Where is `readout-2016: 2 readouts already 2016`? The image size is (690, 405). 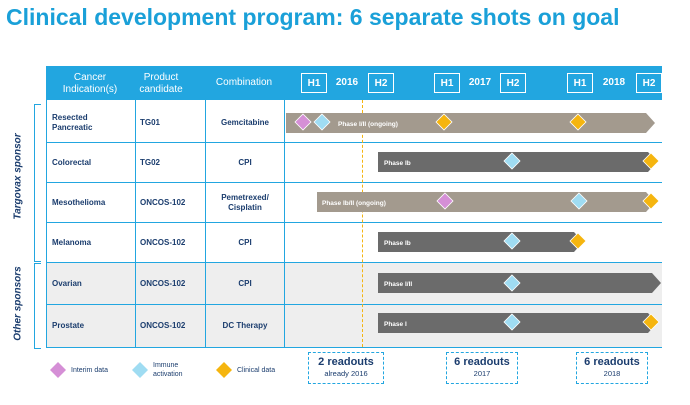 readout-2016: 2 readouts already 2016 is located at coordinates (346, 368).